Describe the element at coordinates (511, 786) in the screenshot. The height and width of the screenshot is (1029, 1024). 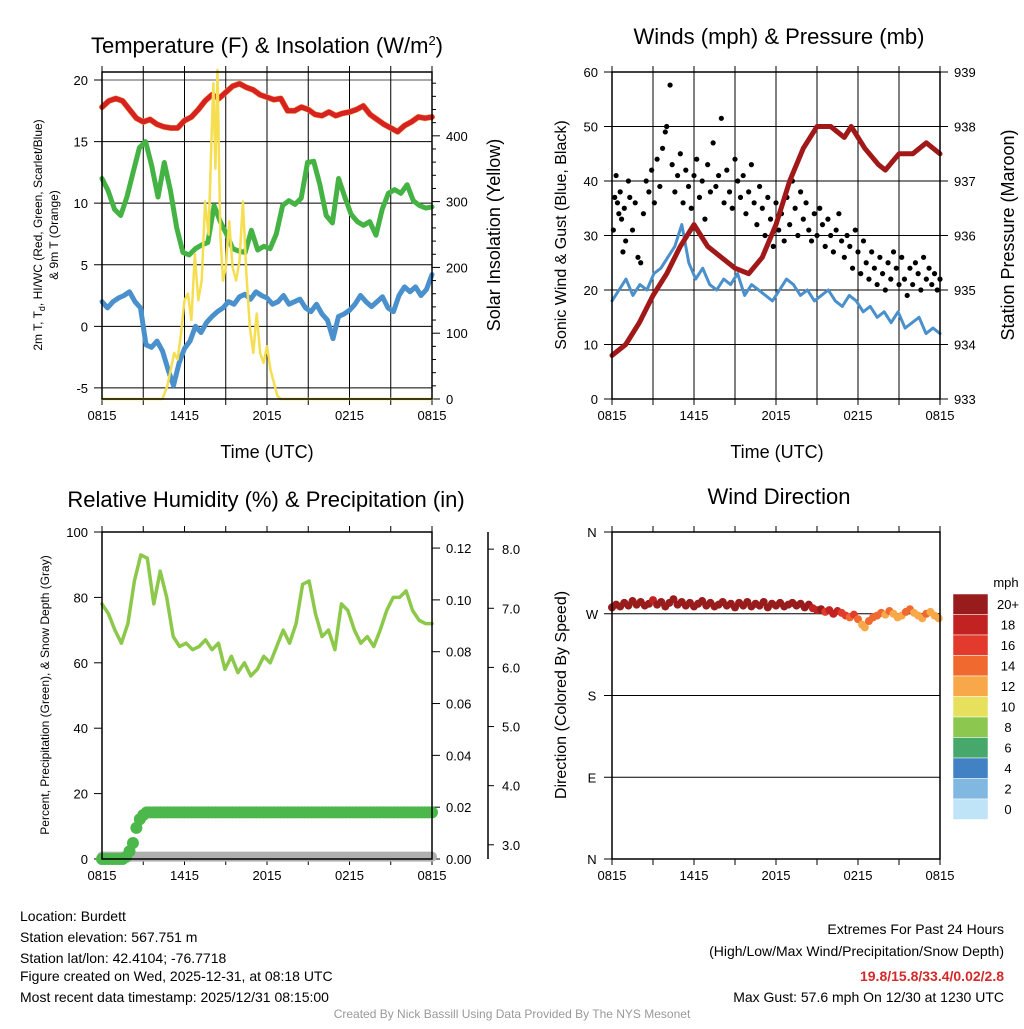
I see `snow-y3-tick-label: 4.0` at that location.